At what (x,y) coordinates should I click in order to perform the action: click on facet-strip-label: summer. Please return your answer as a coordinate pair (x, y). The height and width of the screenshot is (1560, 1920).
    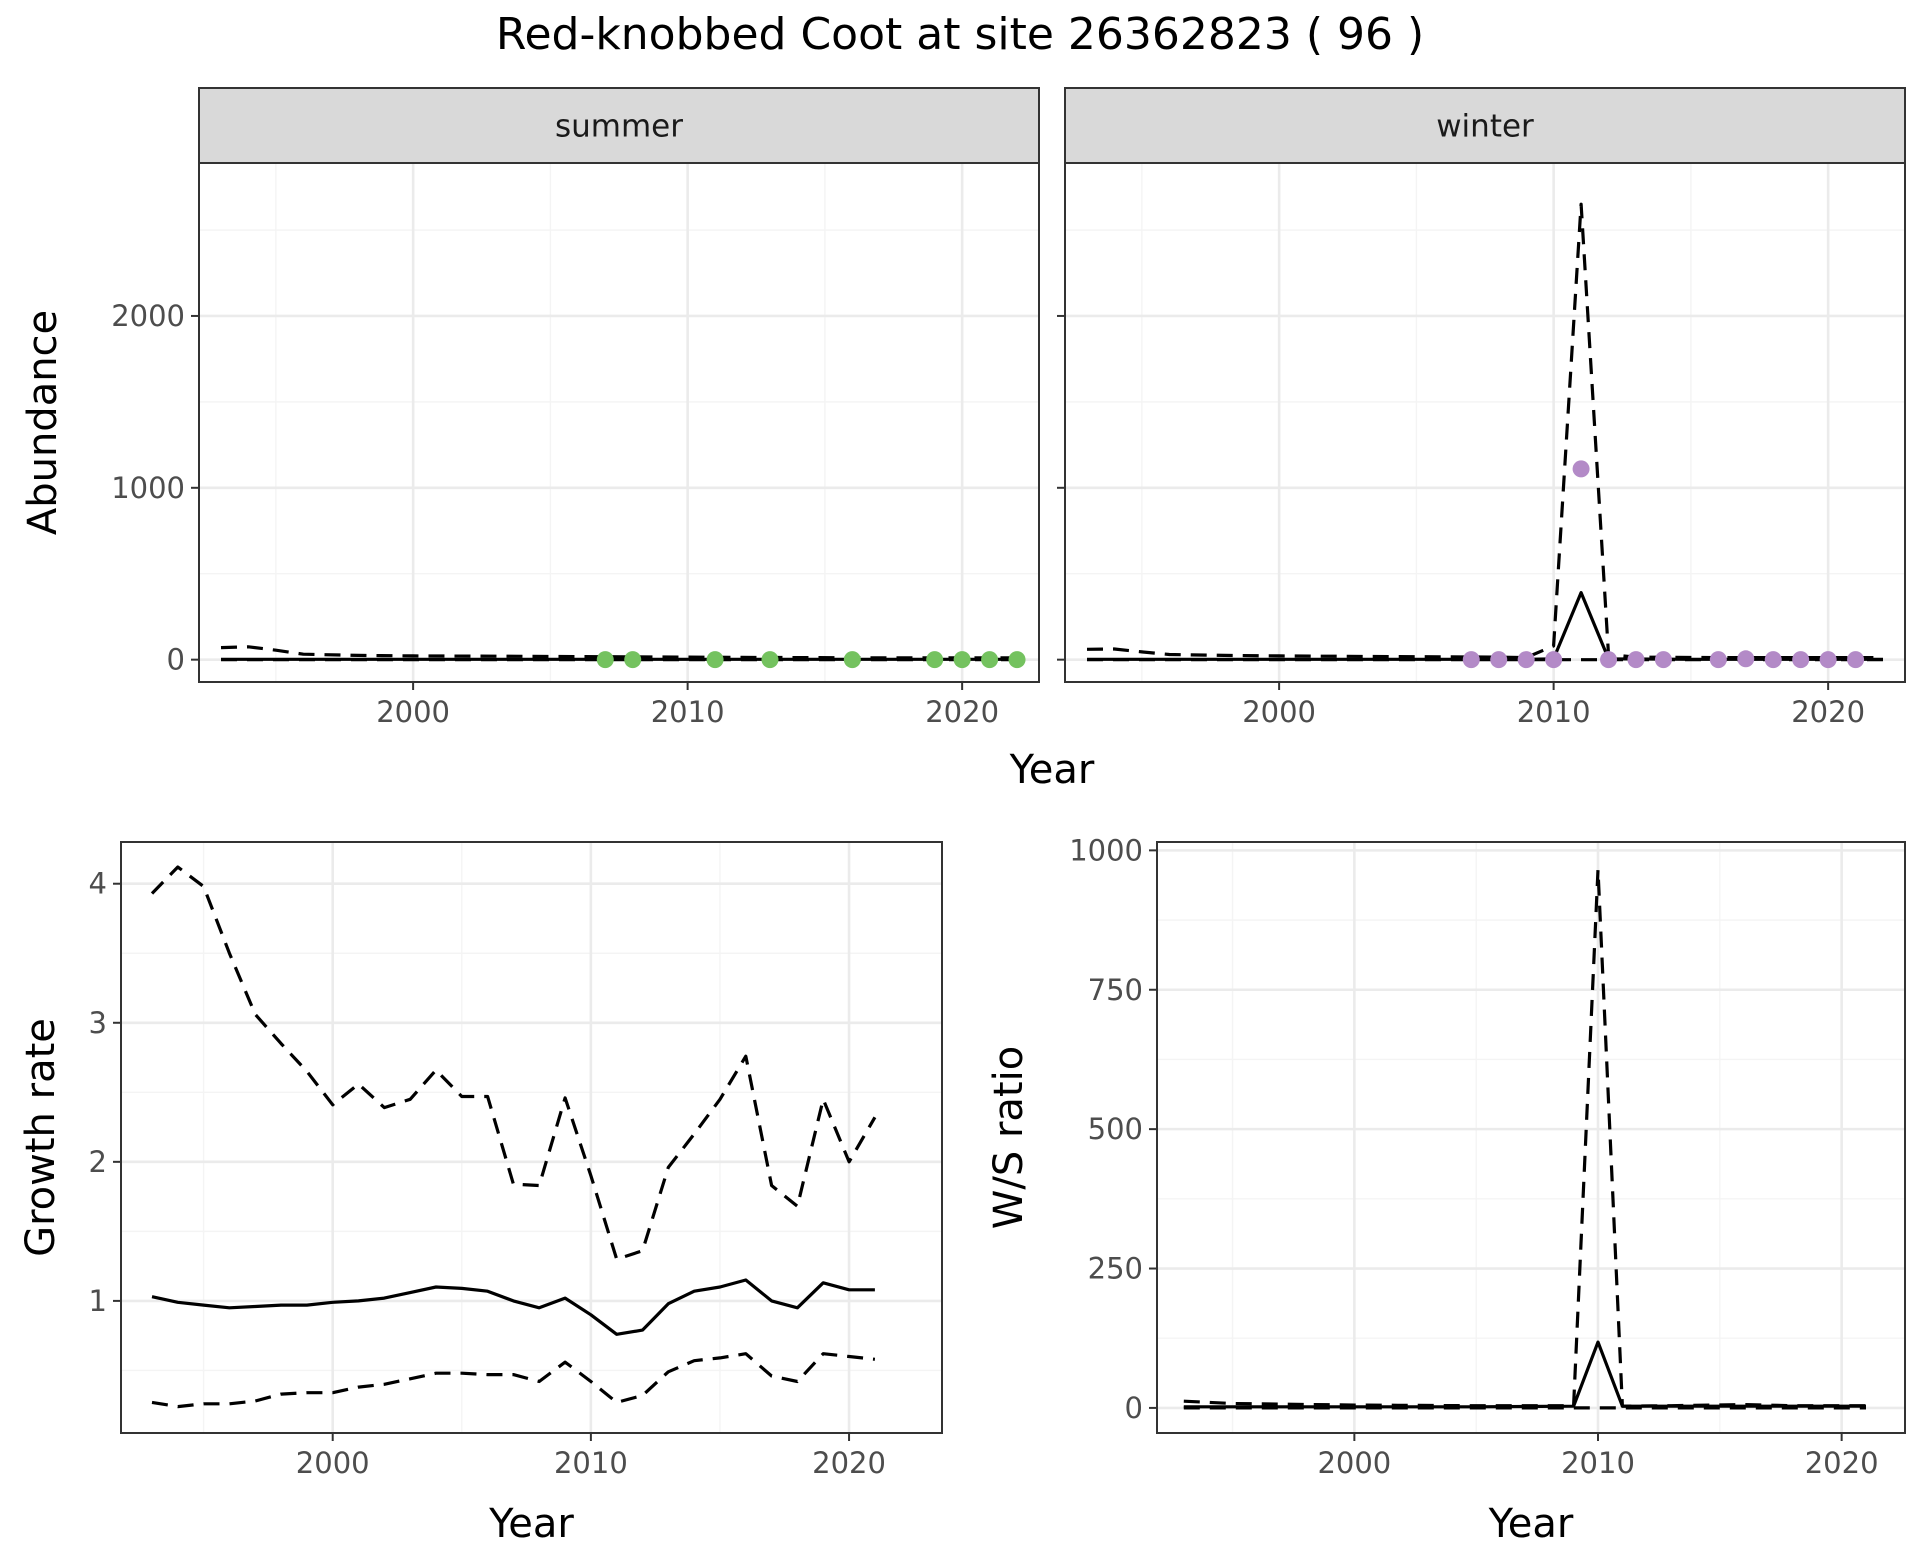
    Looking at the image, I should click on (619, 127).